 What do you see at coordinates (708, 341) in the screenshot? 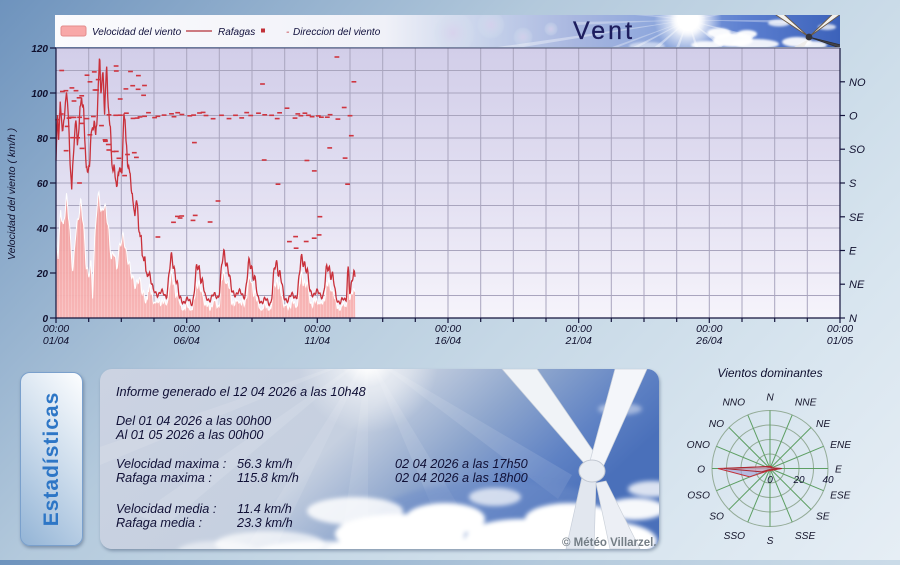
I see `svg-text: 26/04` at bounding box center [708, 341].